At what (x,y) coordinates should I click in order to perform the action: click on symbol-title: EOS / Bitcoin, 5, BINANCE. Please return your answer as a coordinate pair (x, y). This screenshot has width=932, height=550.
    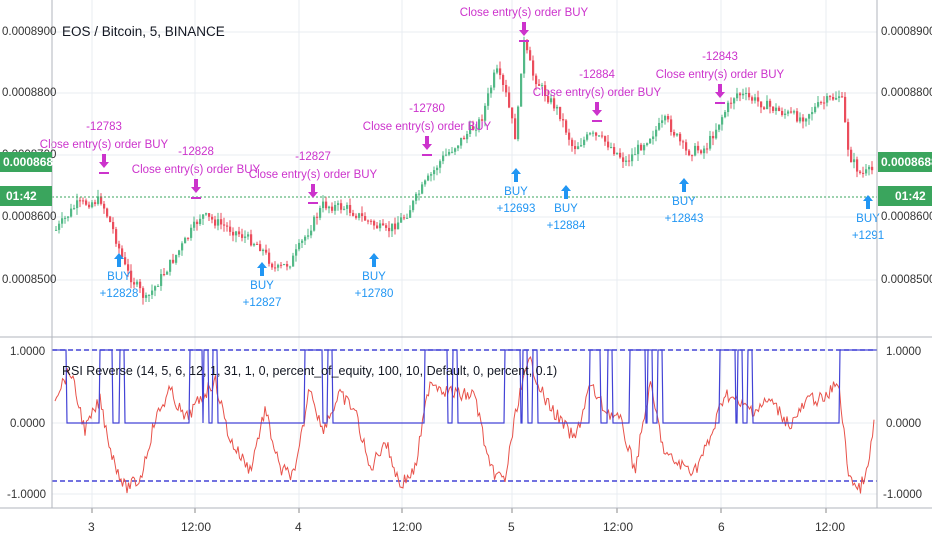
    Looking at the image, I should click on (143, 31).